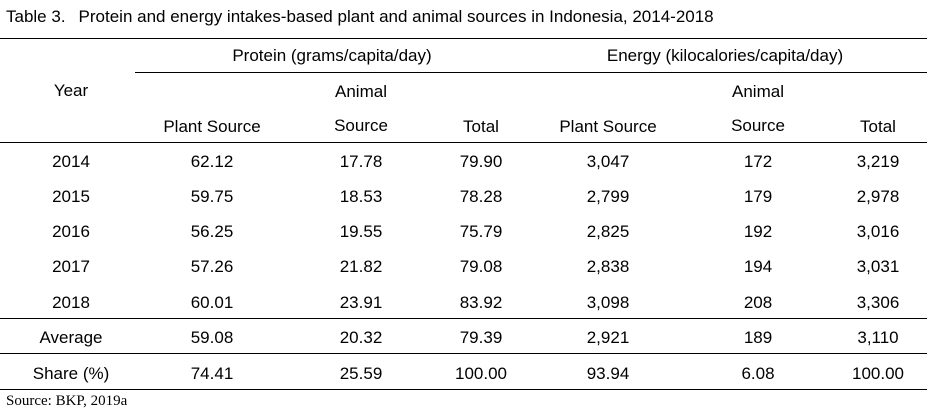 The image size is (931, 420). Describe the element at coordinates (608, 196) in the screenshot. I see `table-cell: 2,799` at that location.